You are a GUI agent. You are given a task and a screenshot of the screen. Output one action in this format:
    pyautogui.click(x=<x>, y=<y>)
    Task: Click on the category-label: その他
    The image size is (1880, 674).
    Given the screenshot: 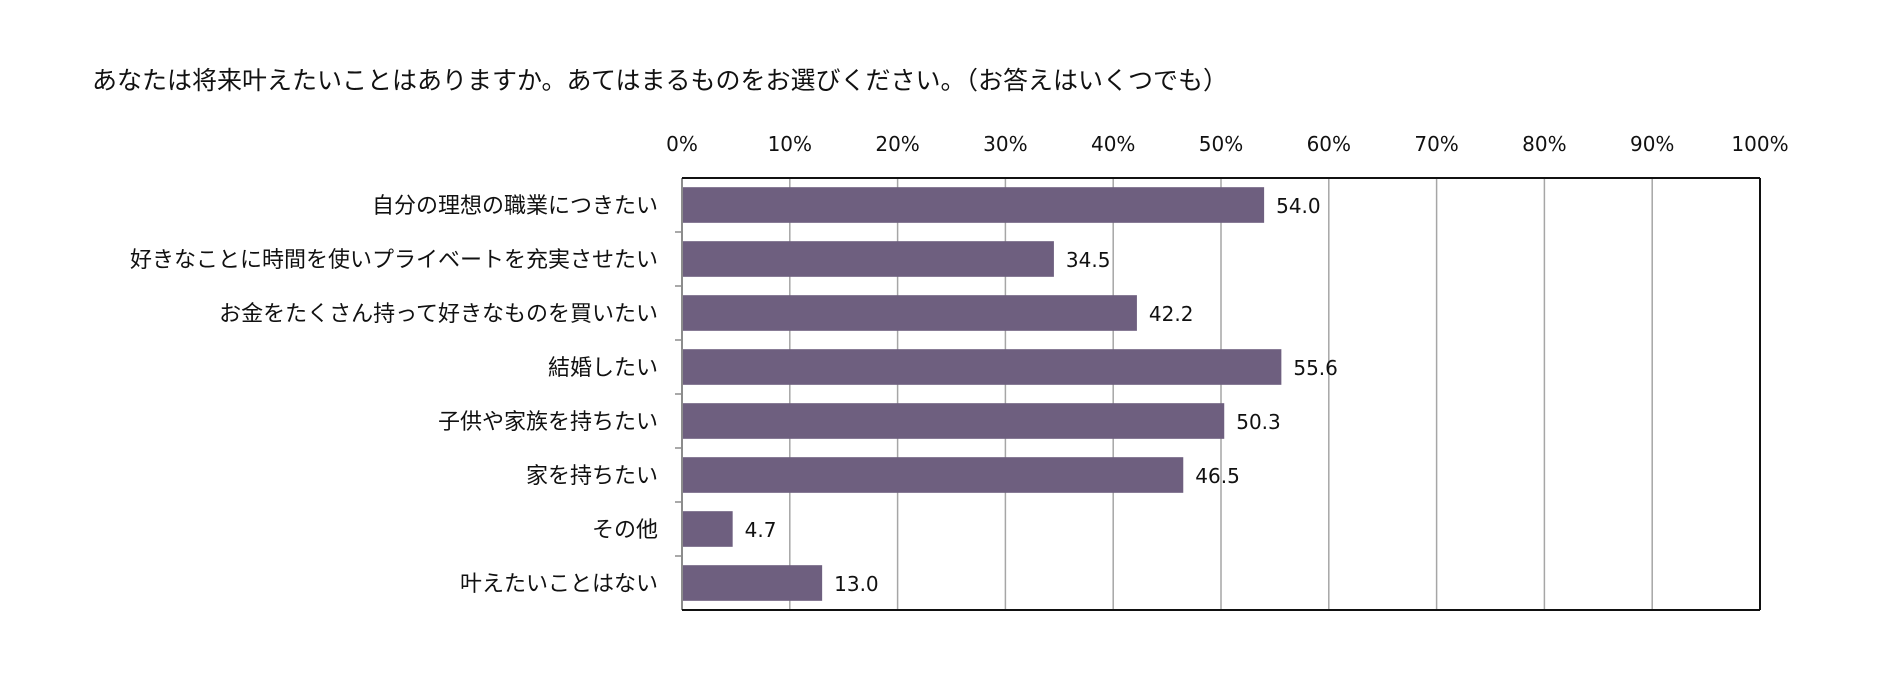 What is the action you would take?
    pyautogui.click(x=625, y=530)
    